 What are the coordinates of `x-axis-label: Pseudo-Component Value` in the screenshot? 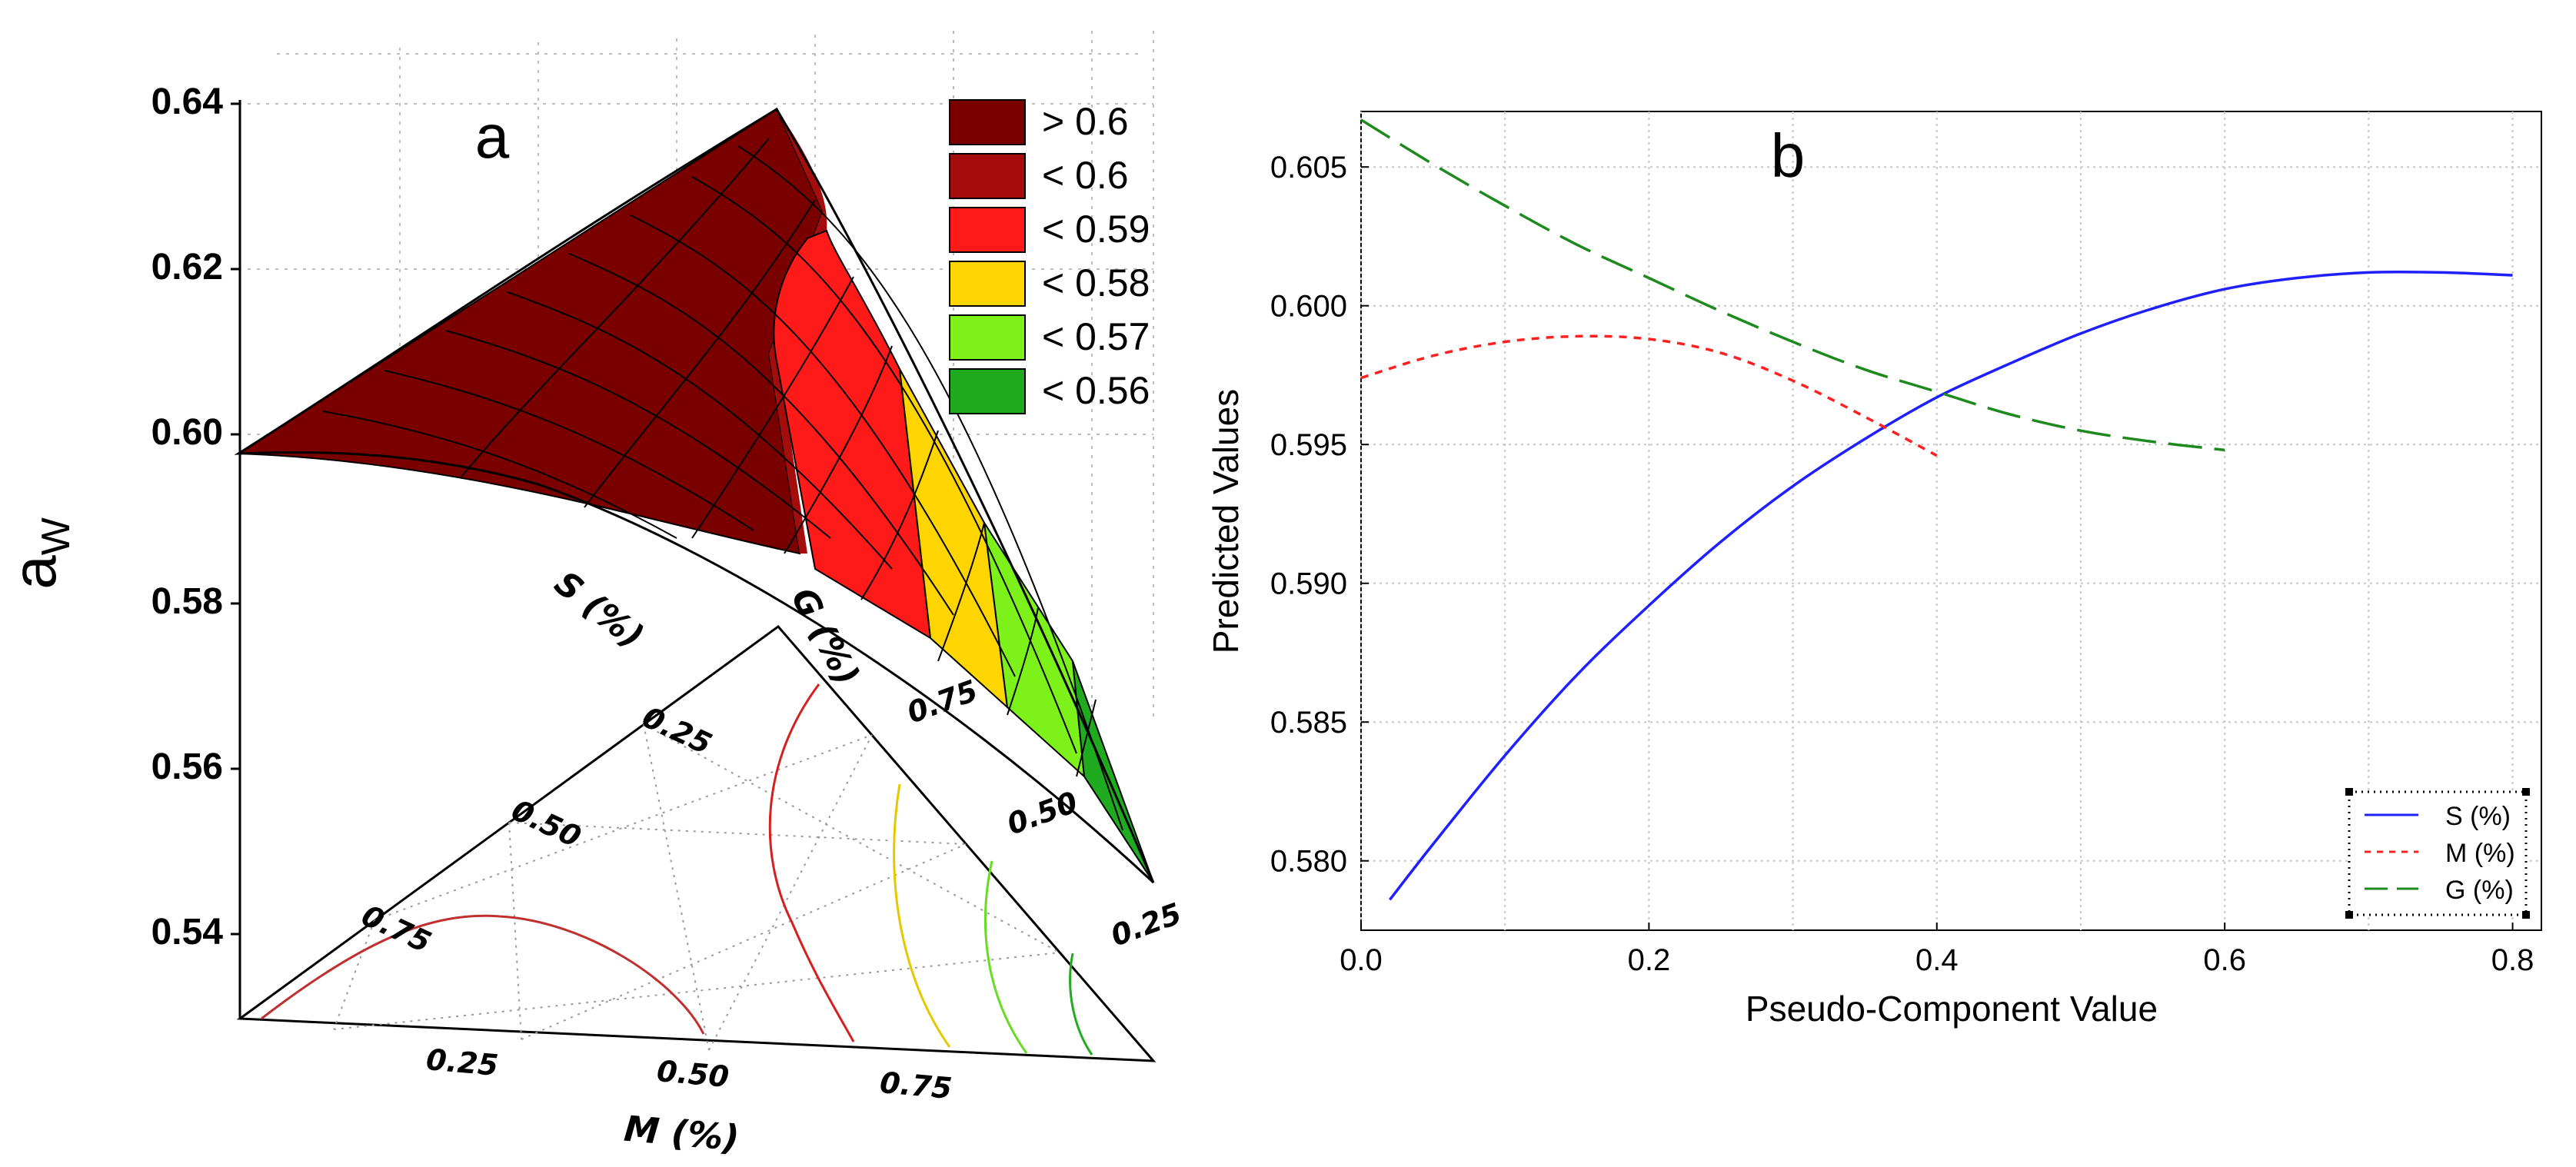 It's located at (1952, 1009).